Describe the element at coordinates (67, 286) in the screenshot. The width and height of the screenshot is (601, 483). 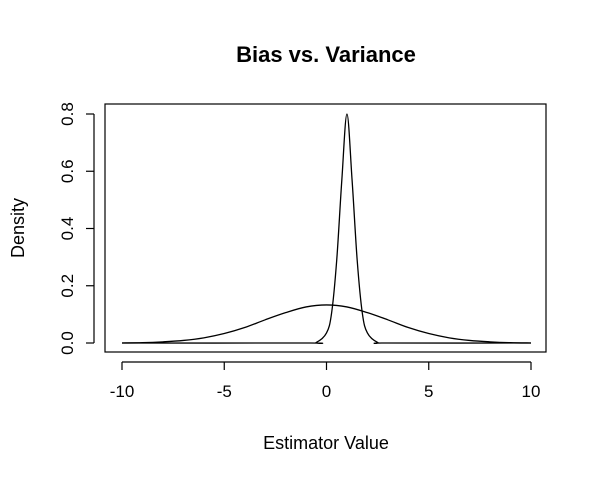
I see `y-tick-label: 0.2` at that location.